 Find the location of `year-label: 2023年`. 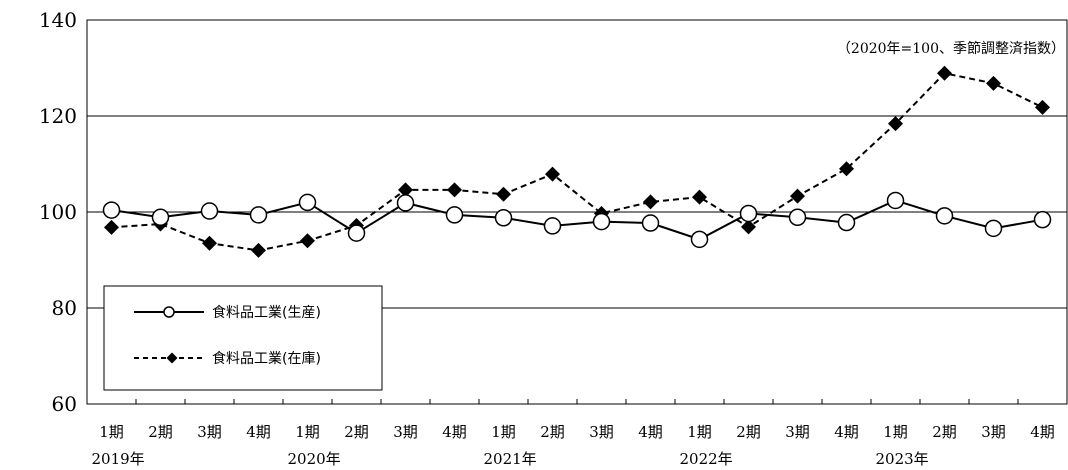

year-label: 2023年 is located at coordinates (902, 459).